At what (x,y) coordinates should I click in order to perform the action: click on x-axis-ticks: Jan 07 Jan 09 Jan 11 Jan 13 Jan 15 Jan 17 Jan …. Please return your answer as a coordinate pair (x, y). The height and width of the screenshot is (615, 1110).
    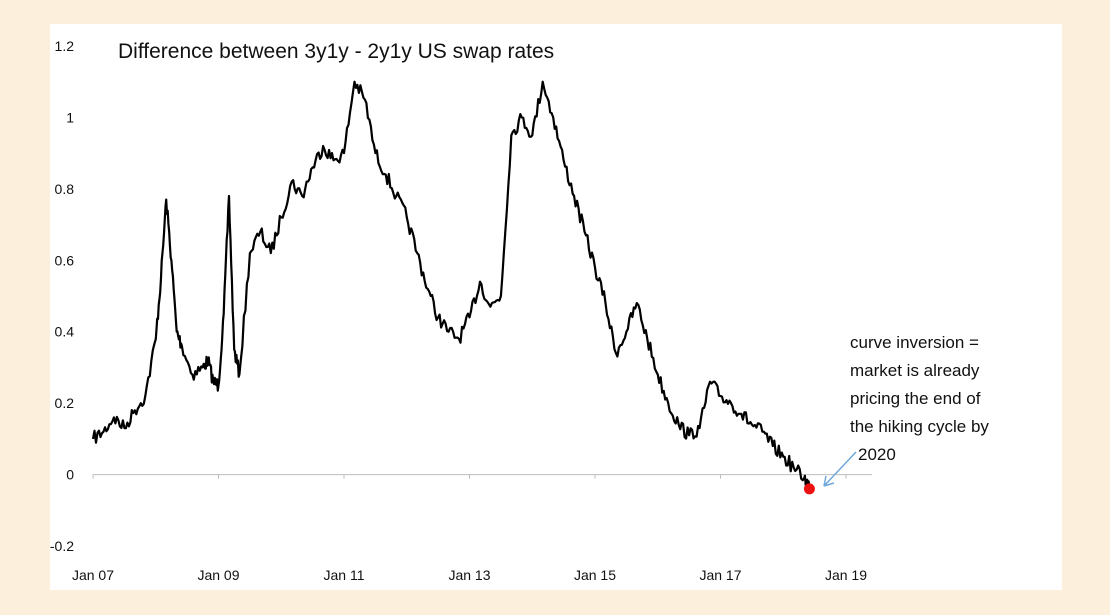
    Looking at the image, I should click on (469, 528).